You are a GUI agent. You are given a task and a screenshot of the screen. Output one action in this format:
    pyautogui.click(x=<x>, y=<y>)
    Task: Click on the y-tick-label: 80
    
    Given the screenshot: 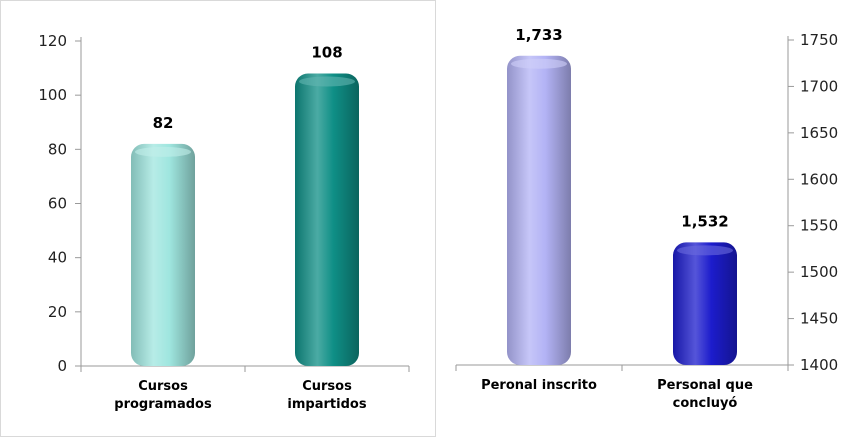 What is the action you would take?
    pyautogui.click(x=57, y=149)
    